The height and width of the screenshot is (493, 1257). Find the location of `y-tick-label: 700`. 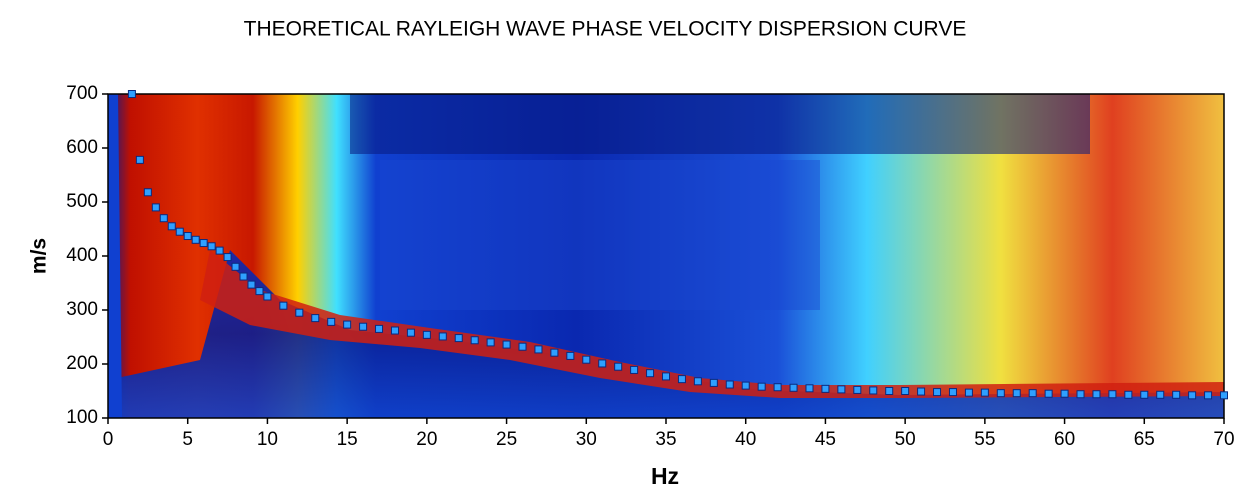

y-tick-label: 700 is located at coordinates (82, 93).